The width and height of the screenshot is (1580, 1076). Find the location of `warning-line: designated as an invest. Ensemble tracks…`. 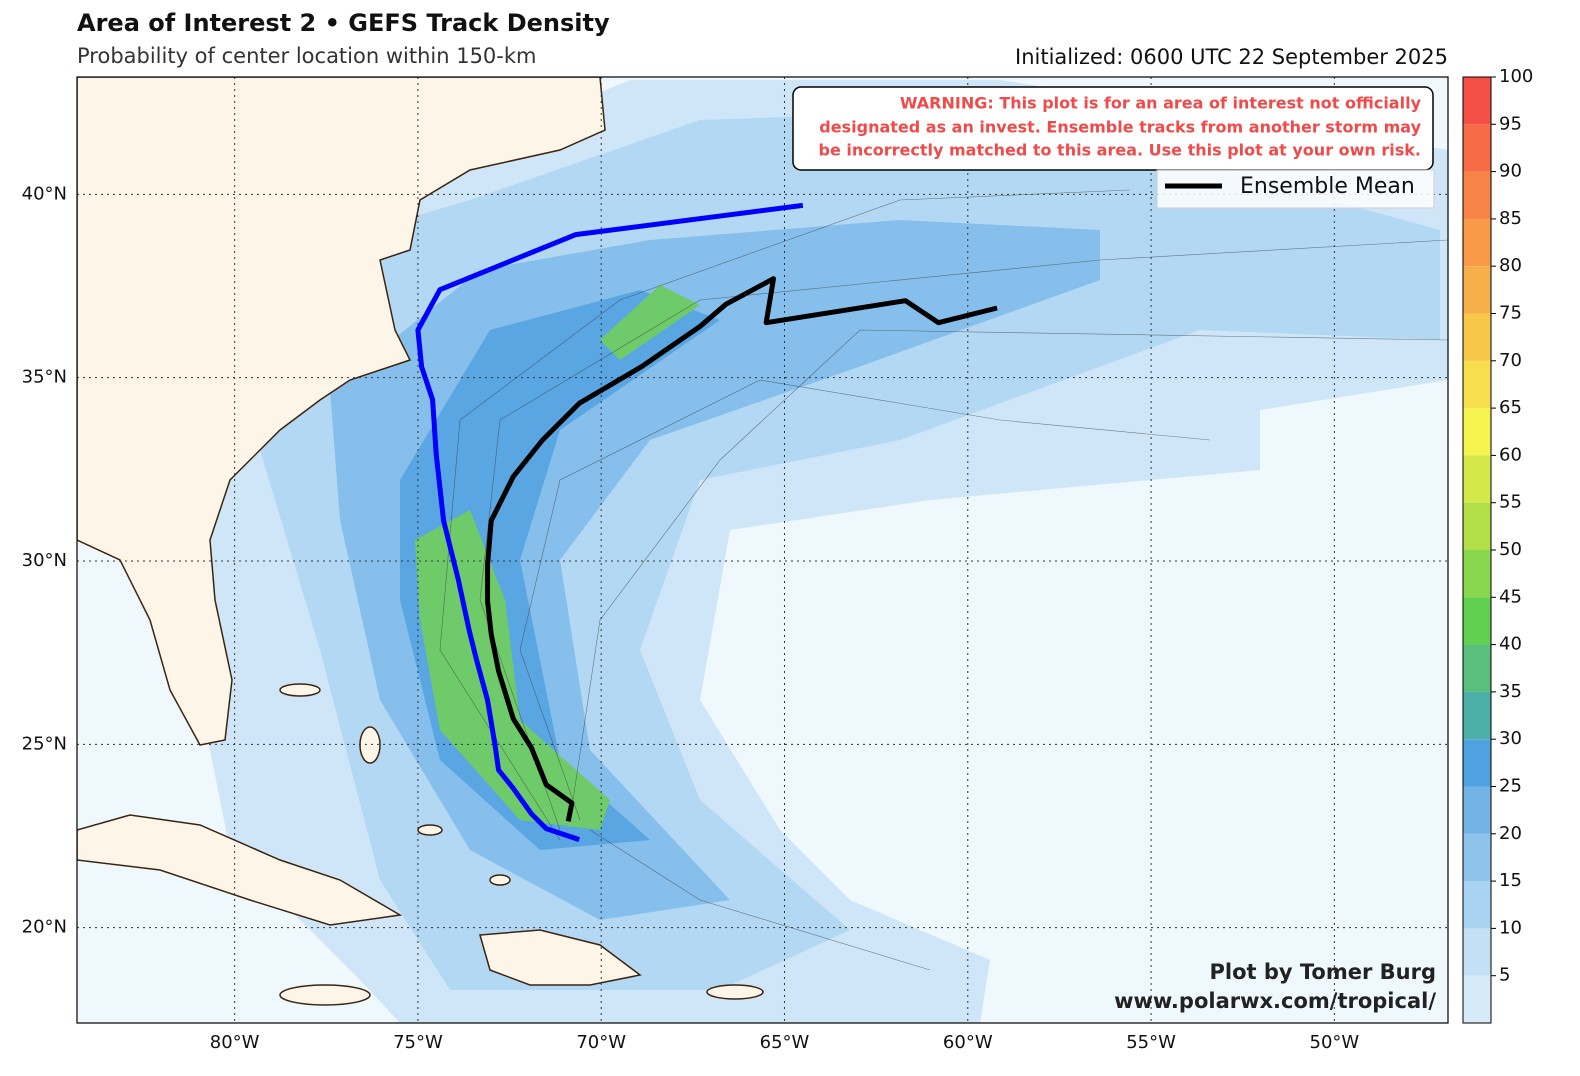

warning-line: designated as an invest. Ensemble tracks… is located at coordinates (1120, 127).